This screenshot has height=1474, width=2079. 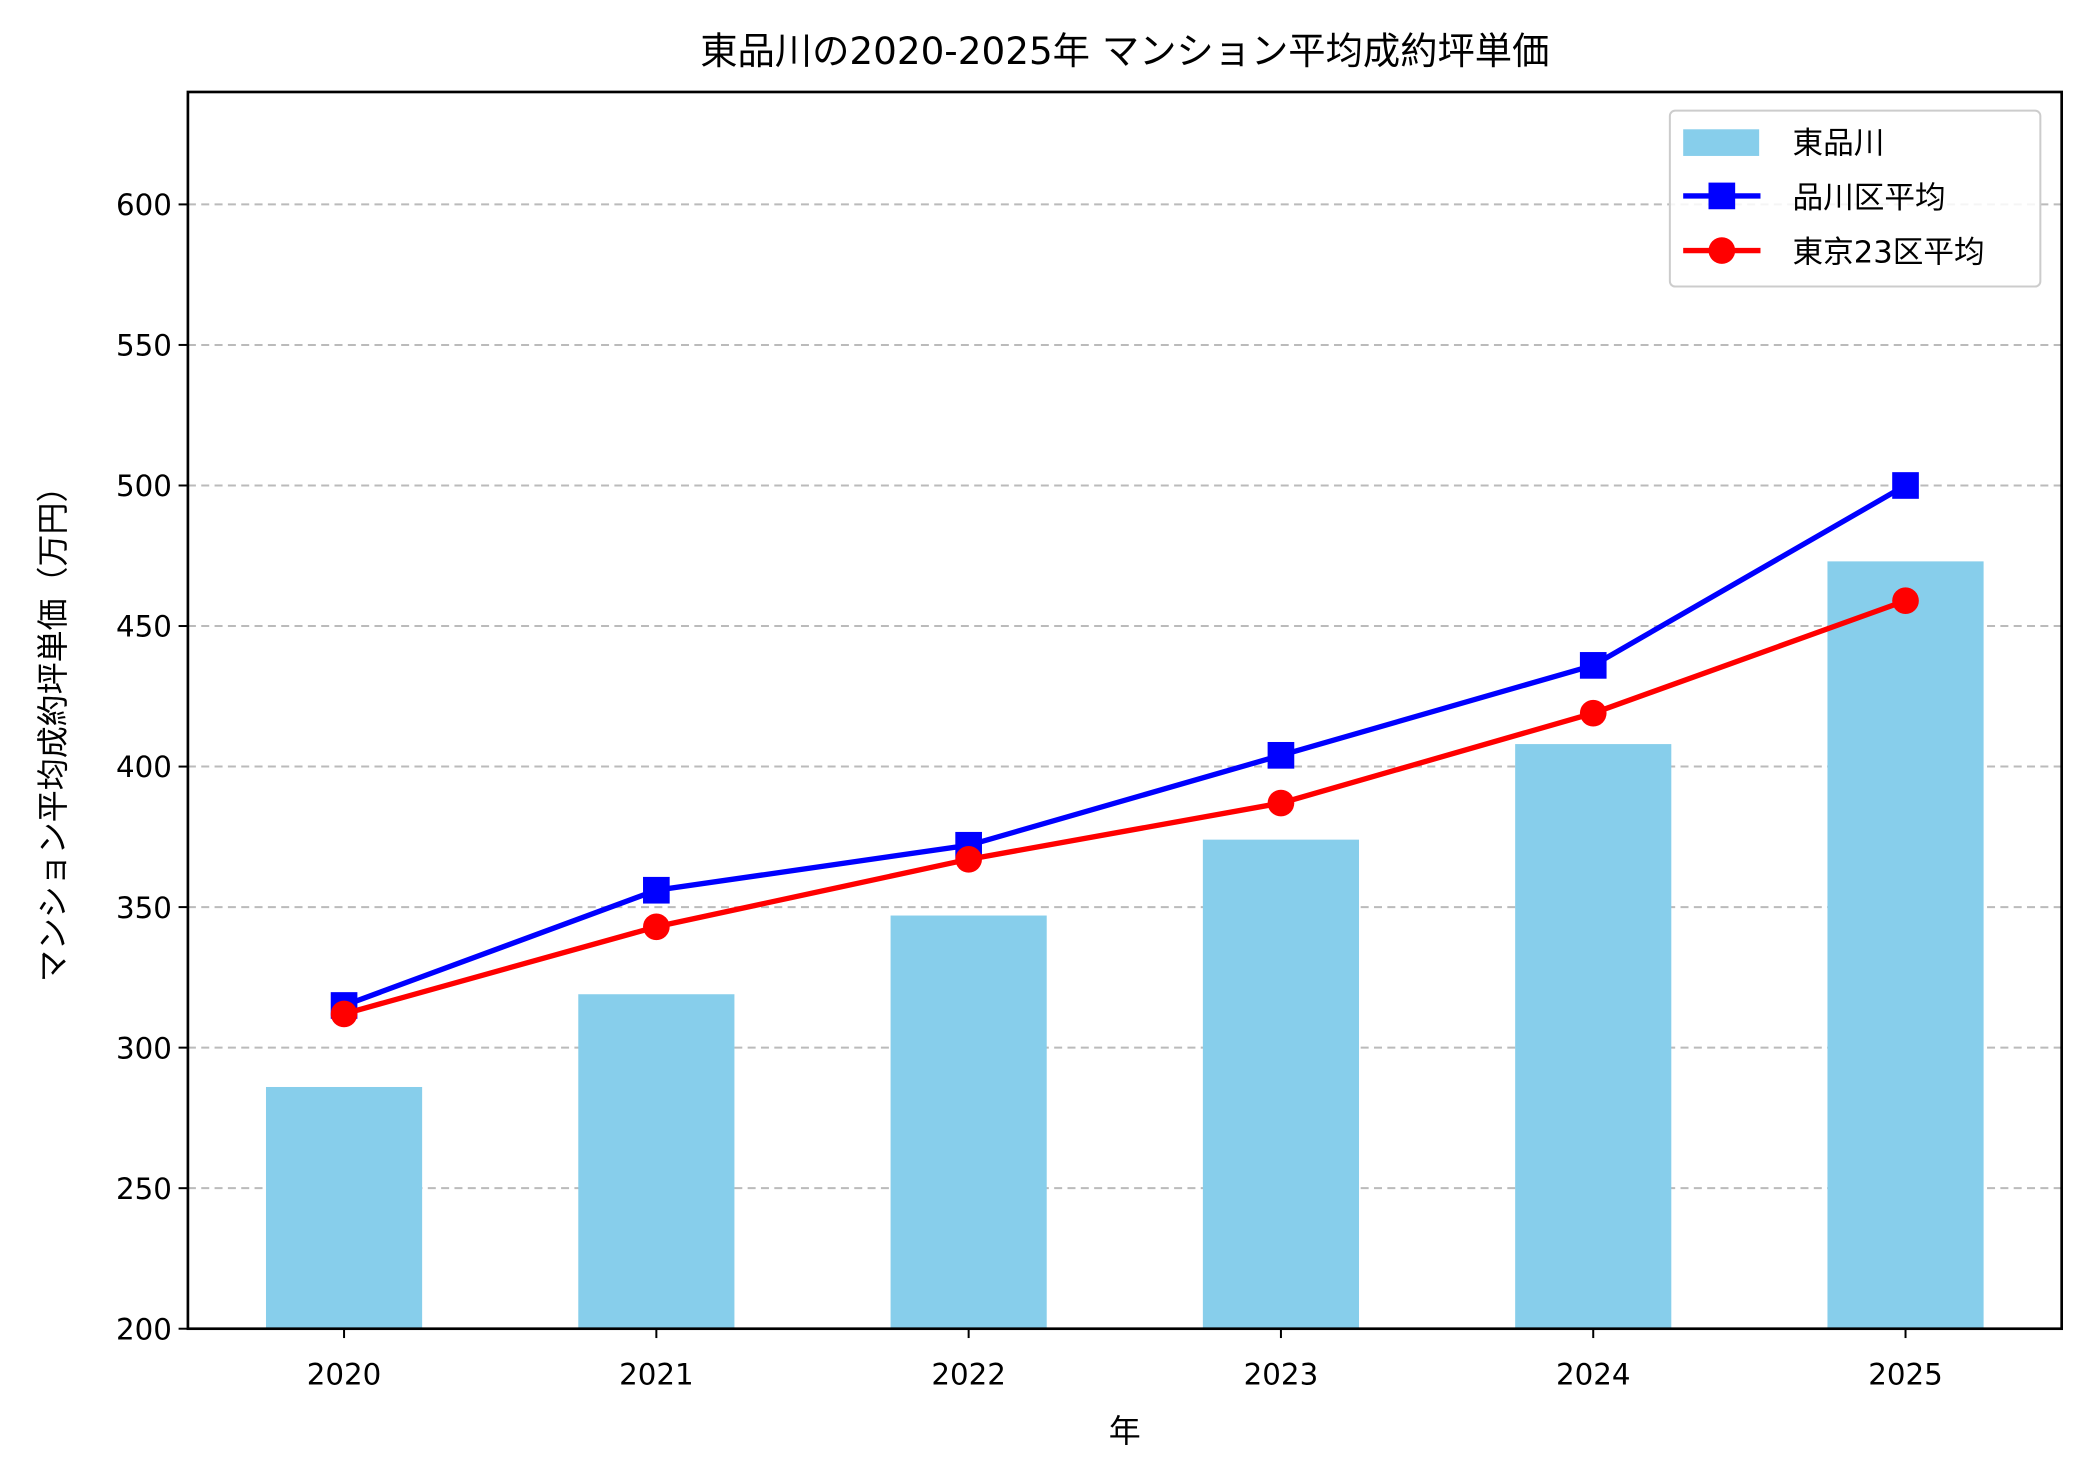 I want to click on y-tick-label: 450, so click(x=144, y=627).